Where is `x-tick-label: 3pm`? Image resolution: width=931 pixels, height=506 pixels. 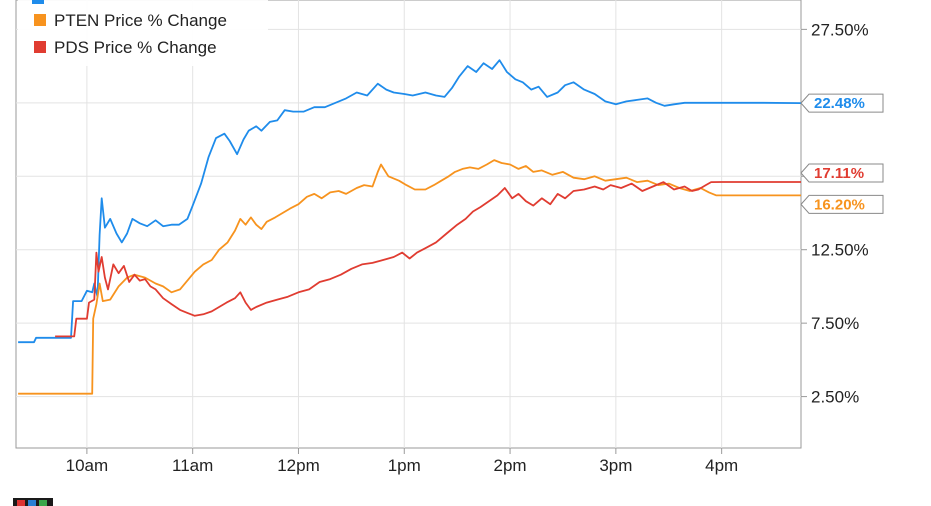
x-tick-label: 3pm is located at coordinates (615, 465).